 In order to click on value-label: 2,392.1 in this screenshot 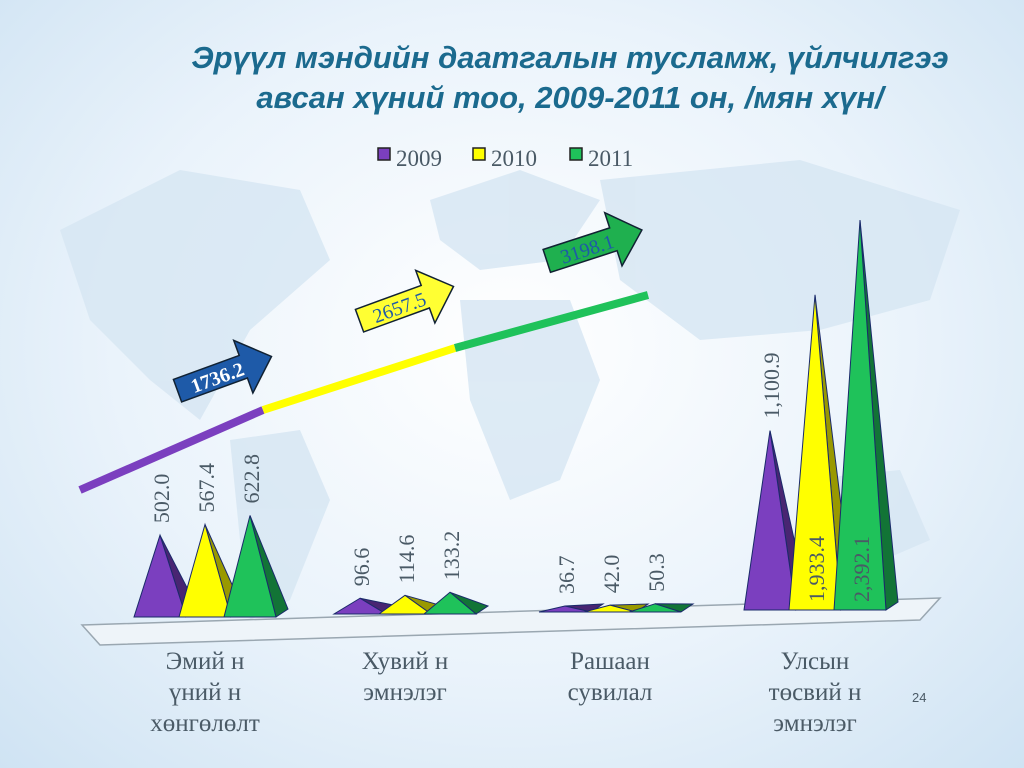, I will do `click(861, 569)`.